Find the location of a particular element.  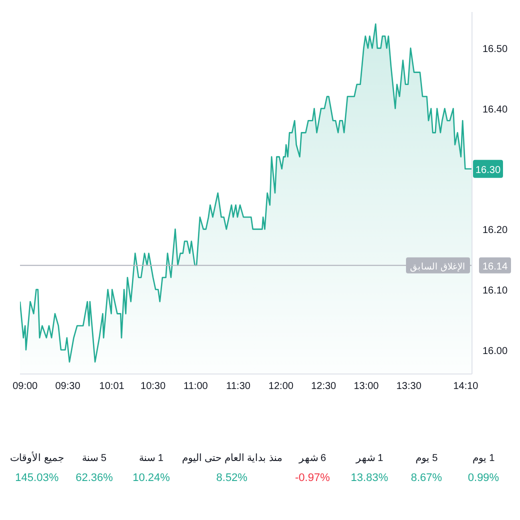

x-tick-label: 11:30 is located at coordinates (238, 386).